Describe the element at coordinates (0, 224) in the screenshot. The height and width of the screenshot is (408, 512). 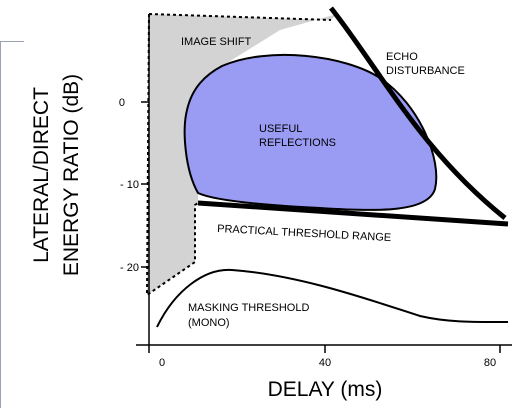
I see `frame-rule-left` at that location.